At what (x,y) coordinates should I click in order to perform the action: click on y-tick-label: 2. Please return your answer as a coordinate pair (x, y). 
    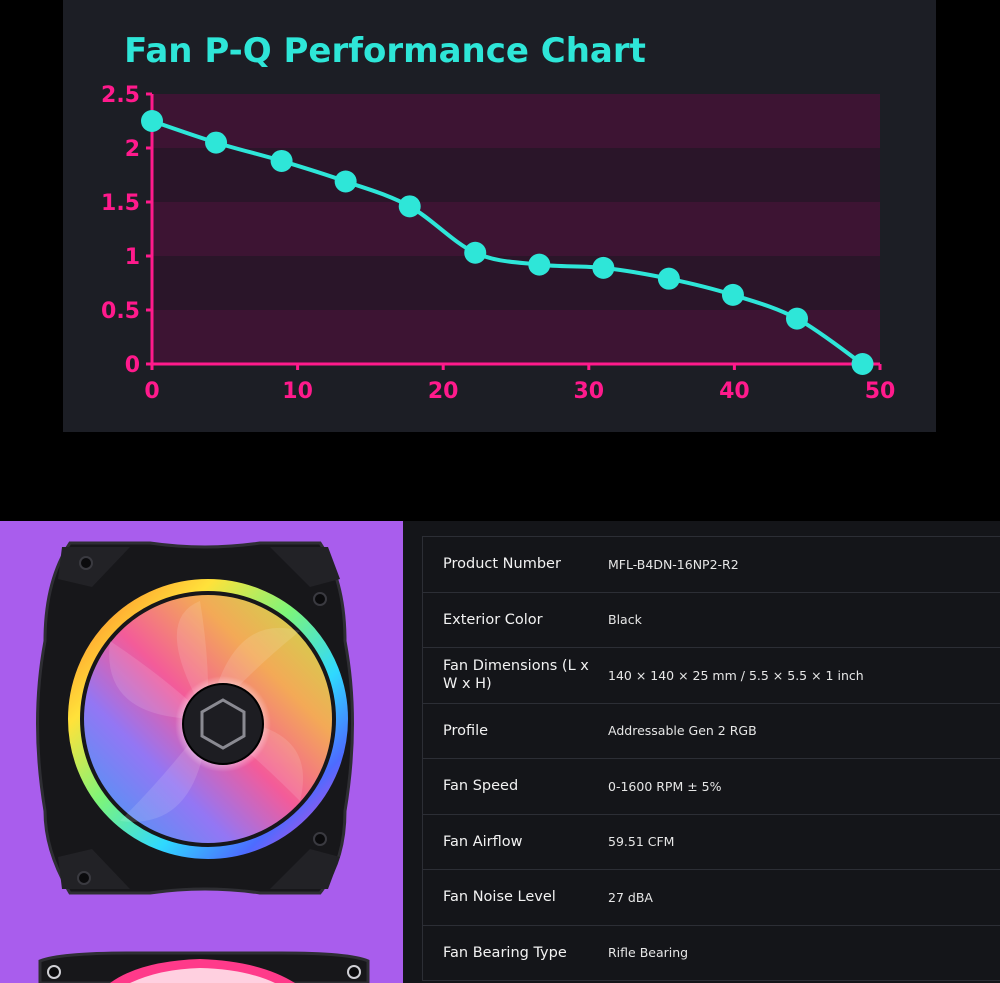
    Looking at the image, I should click on (132, 149).